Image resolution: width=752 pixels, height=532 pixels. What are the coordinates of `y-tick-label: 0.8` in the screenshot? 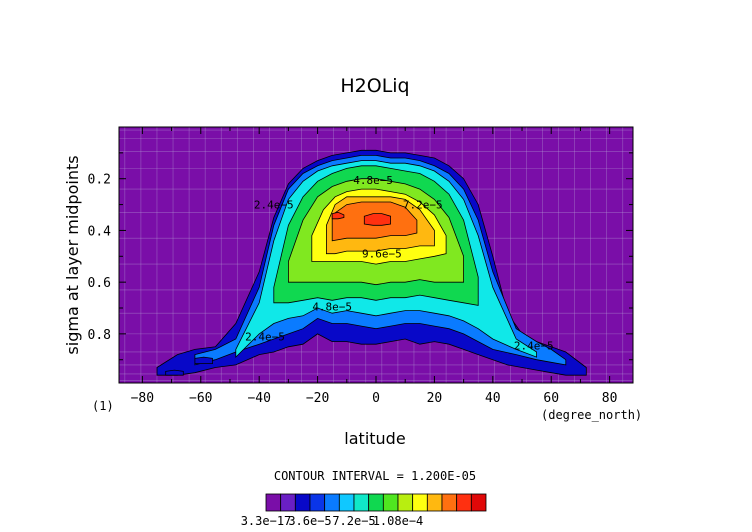 It's located at (99, 335).